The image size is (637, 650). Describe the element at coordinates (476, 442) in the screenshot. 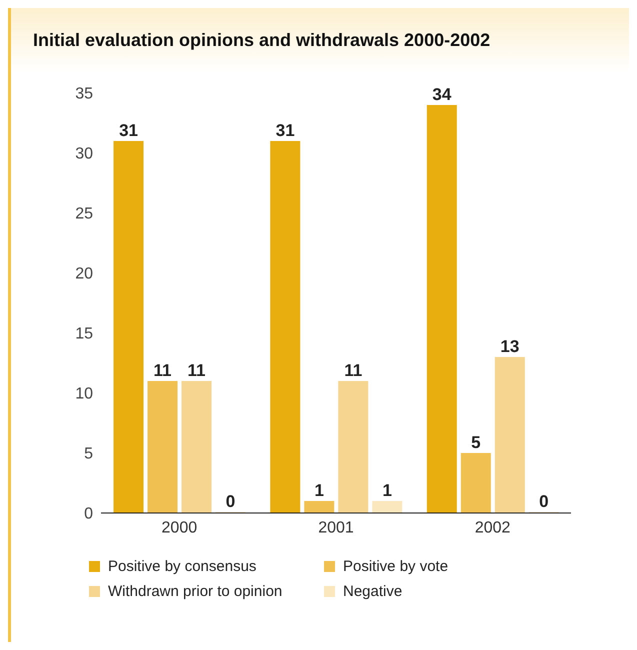

I see `data-label: 5` at that location.